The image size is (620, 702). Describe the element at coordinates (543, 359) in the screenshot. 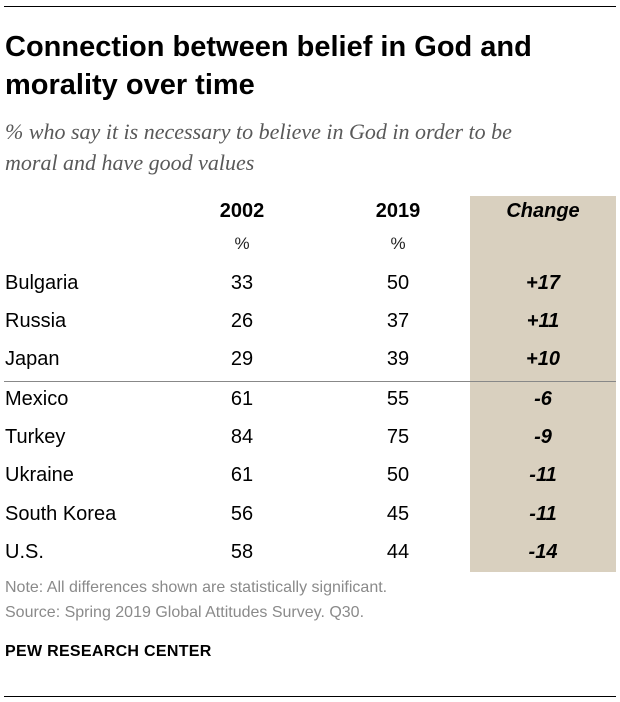

I see `value-change: +10` at that location.